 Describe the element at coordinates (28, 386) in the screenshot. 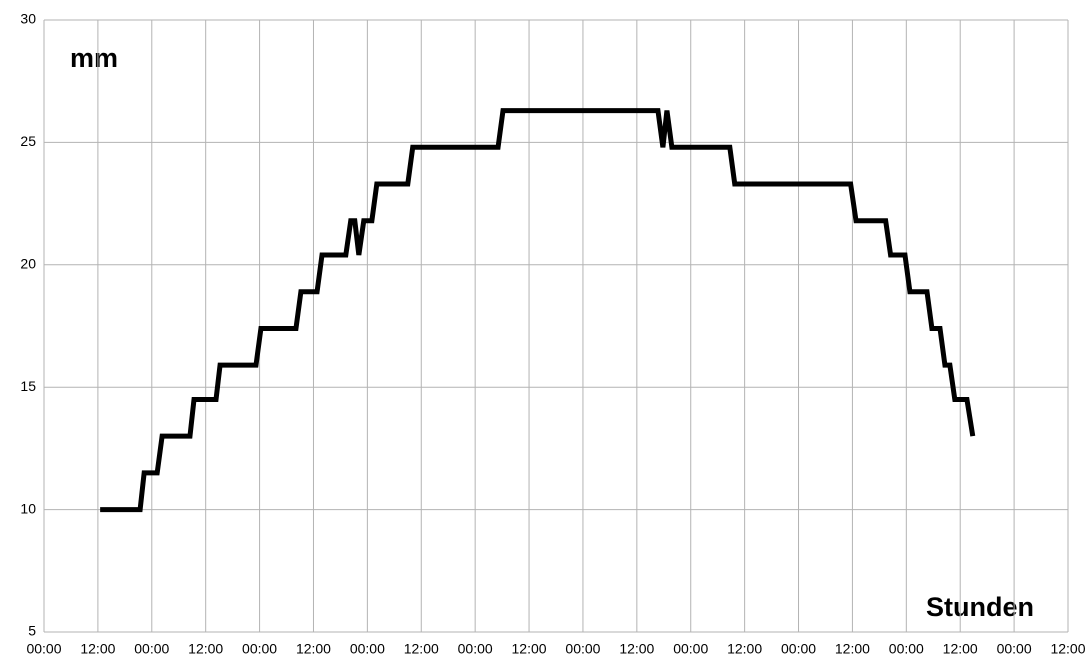

I see `y-tick-label: 15` at that location.